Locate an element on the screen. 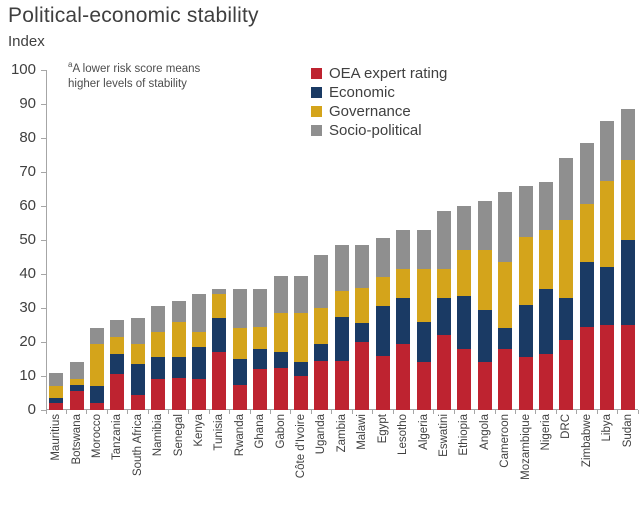 Image resolution: width=640 pixels, height=511 pixels. footnote-superscript: a is located at coordinates (70, 65).